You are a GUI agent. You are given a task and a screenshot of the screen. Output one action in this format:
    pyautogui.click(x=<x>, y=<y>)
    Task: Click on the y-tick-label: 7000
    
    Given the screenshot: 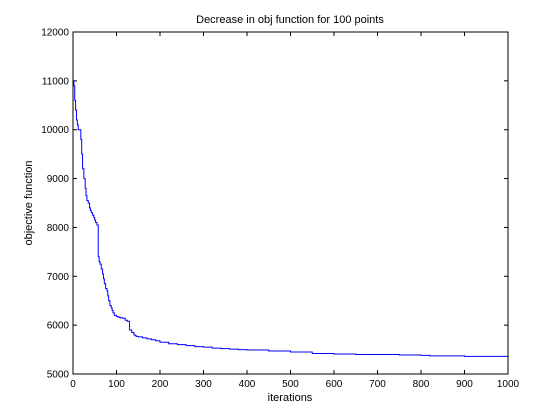 What is the action you would take?
    pyautogui.click(x=58, y=277)
    